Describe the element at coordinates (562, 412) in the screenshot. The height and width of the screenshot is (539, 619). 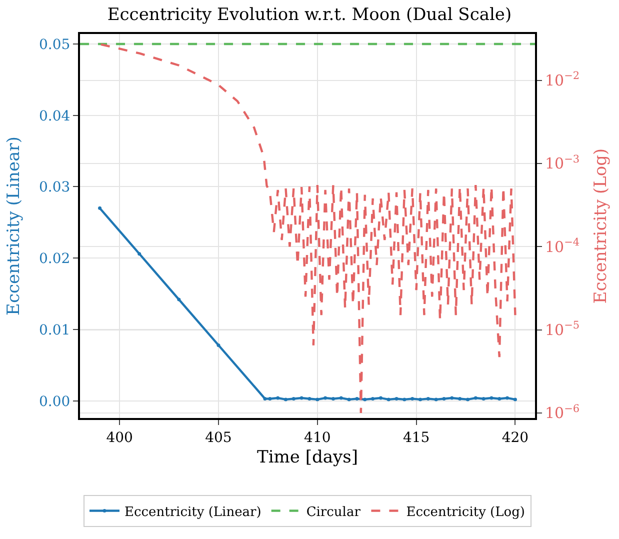
I see `y2-tick-label: 10$^{−6}$` at that location.